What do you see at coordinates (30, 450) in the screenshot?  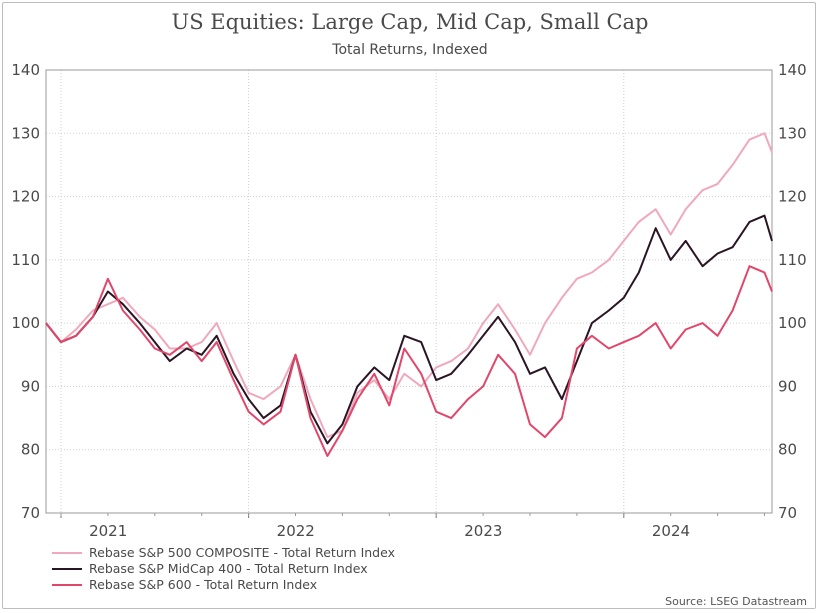 I see `y-tick-label-left: 80` at bounding box center [30, 450].